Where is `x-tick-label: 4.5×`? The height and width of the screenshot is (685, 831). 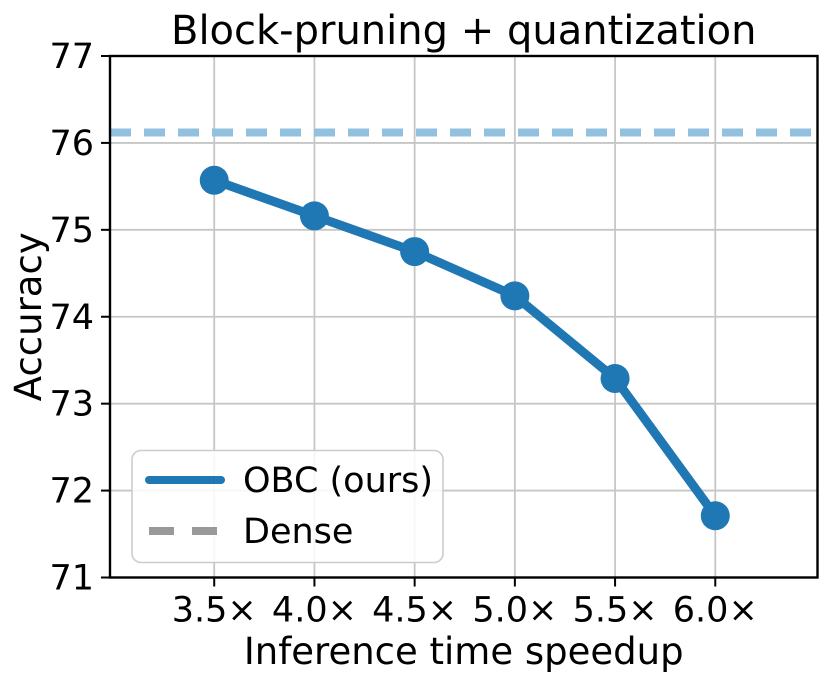
x-tick-label: 4.5× is located at coordinates (414, 611).